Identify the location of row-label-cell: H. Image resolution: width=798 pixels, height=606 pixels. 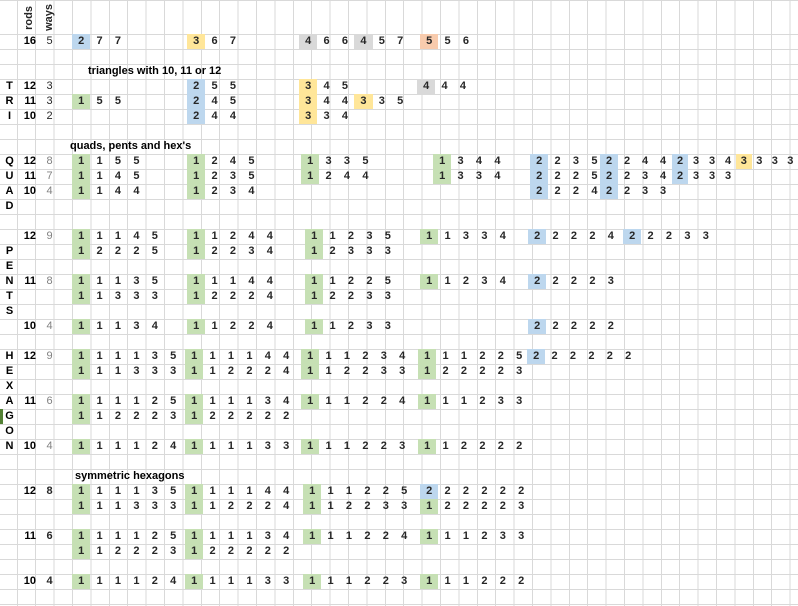
(9, 356).